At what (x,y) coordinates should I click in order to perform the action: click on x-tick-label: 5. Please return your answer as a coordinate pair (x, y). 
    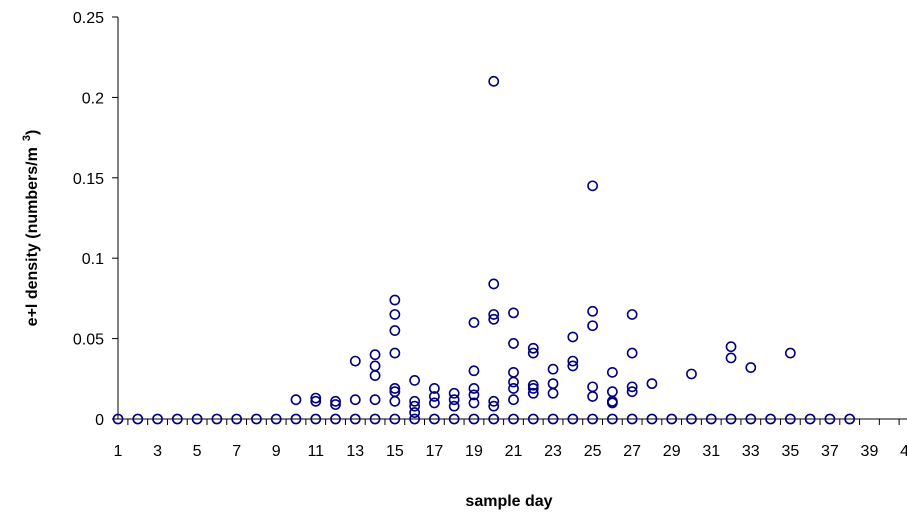
    Looking at the image, I should click on (197, 451).